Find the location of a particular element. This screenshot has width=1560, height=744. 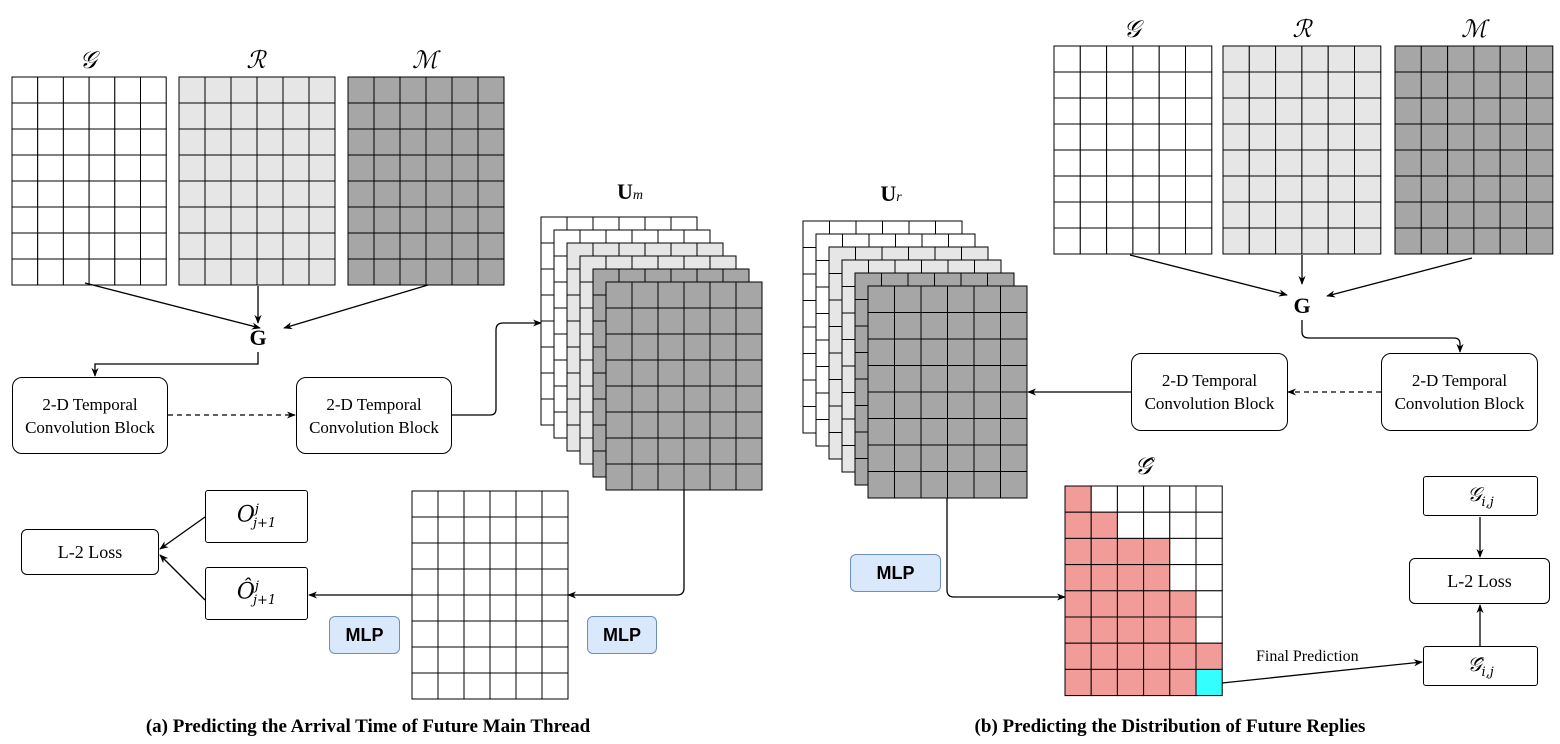

matrix-r is located at coordinates (257, 181).